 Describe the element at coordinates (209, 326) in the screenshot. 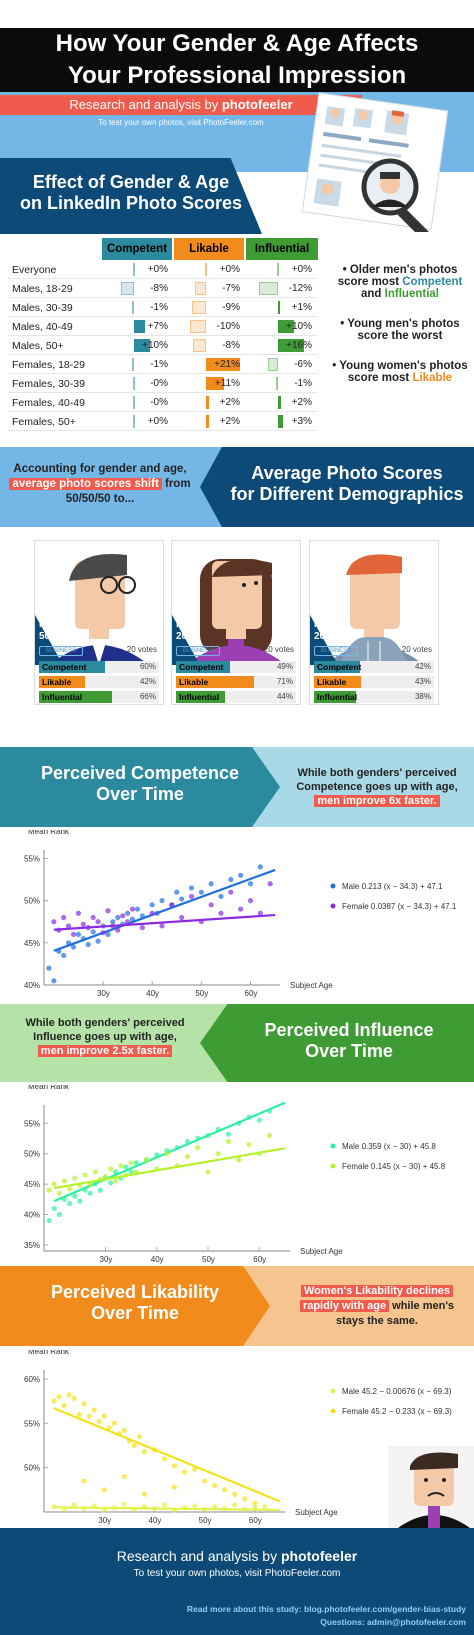

I see `cell-l: -10%` at that location.